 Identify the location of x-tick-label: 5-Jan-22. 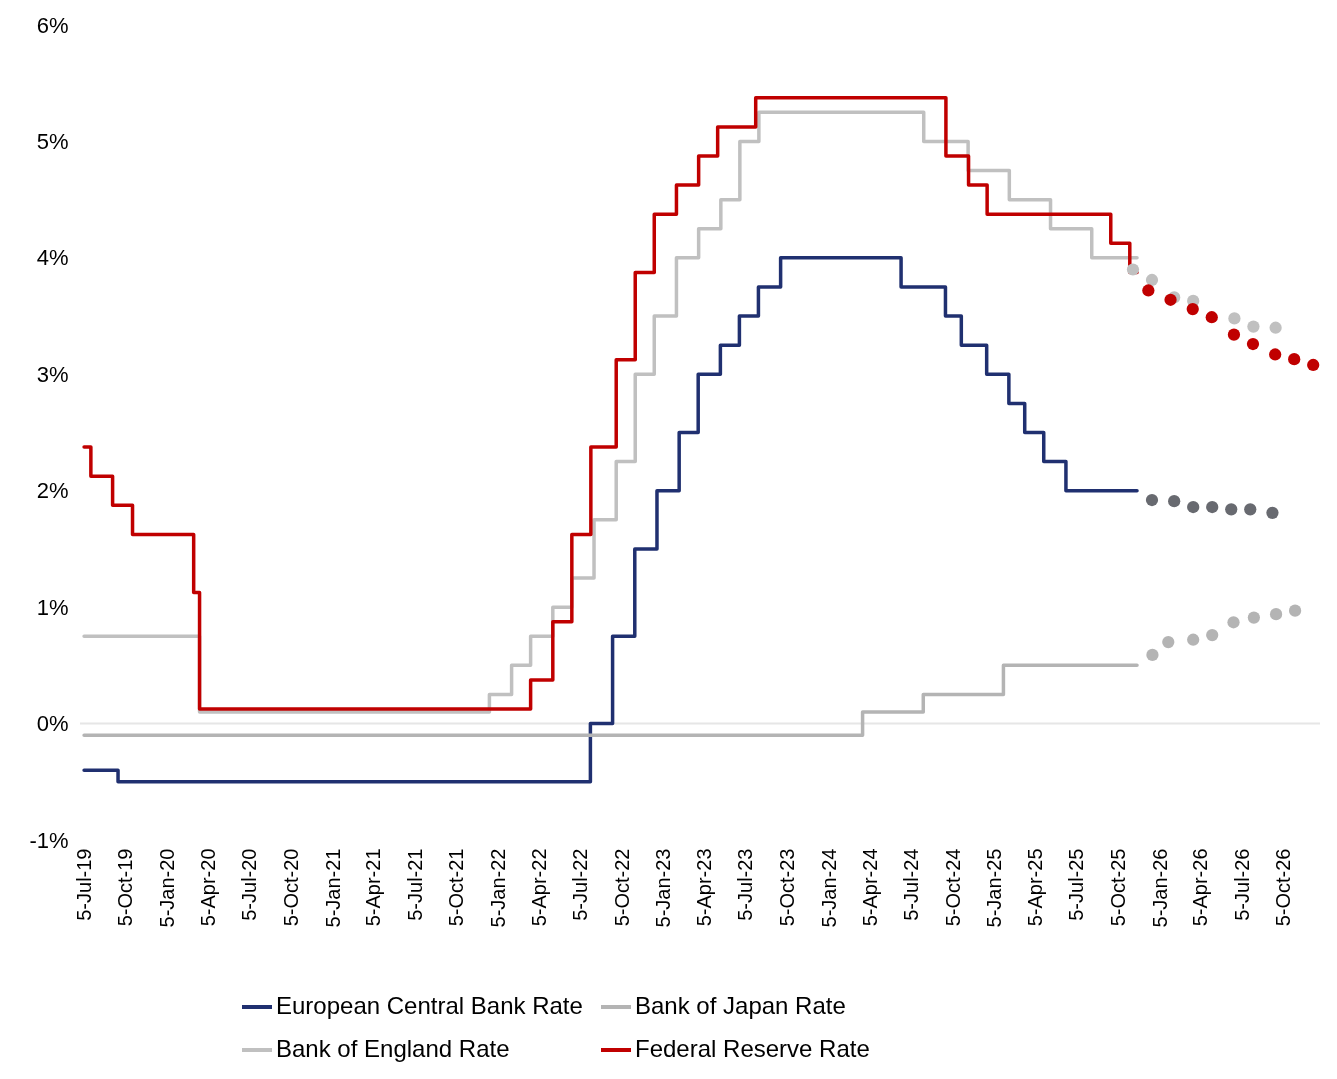
(497, 888).